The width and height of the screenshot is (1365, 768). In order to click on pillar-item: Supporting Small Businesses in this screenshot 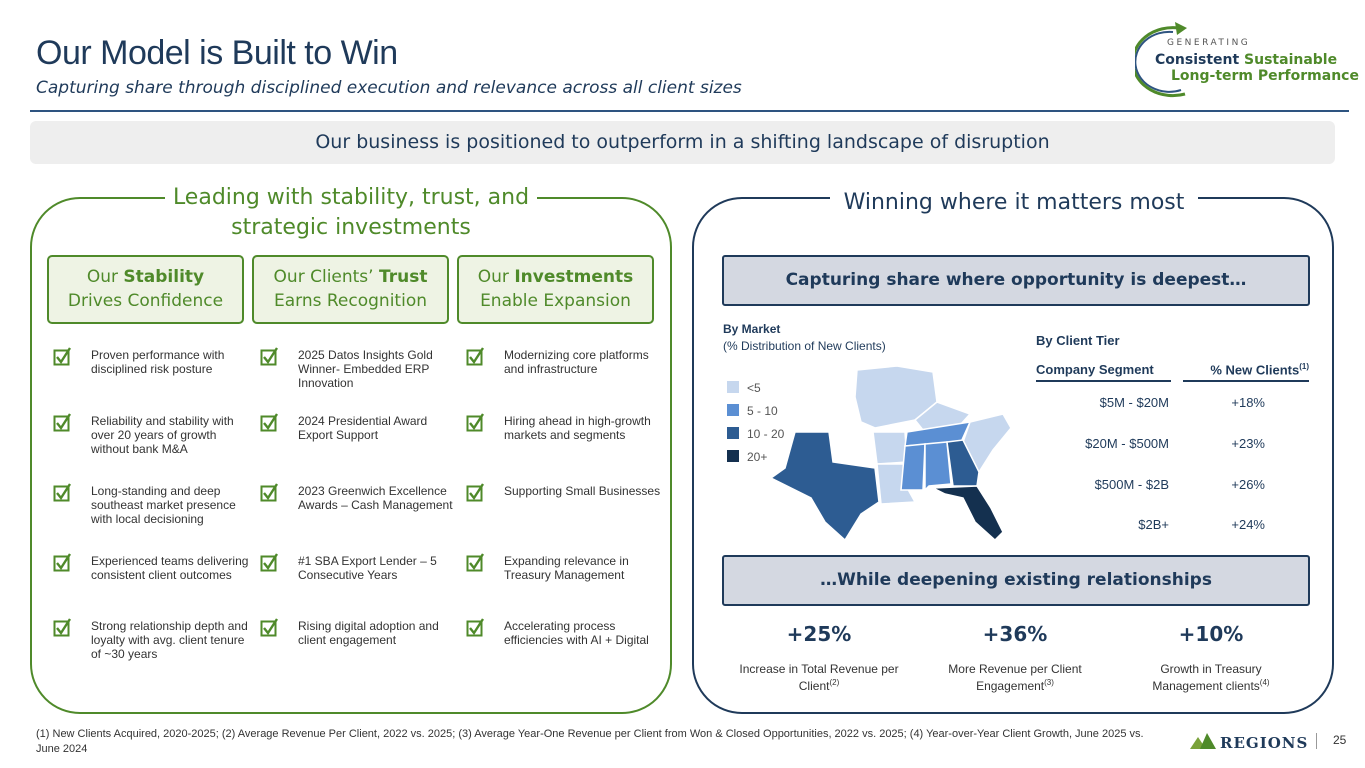, I will do `click(582, 491)`.